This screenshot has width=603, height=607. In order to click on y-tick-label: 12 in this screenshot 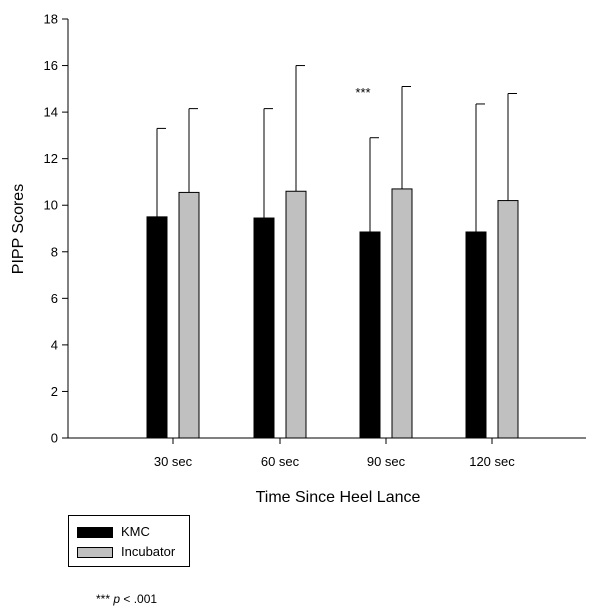, I will do `click(51, 158)`.